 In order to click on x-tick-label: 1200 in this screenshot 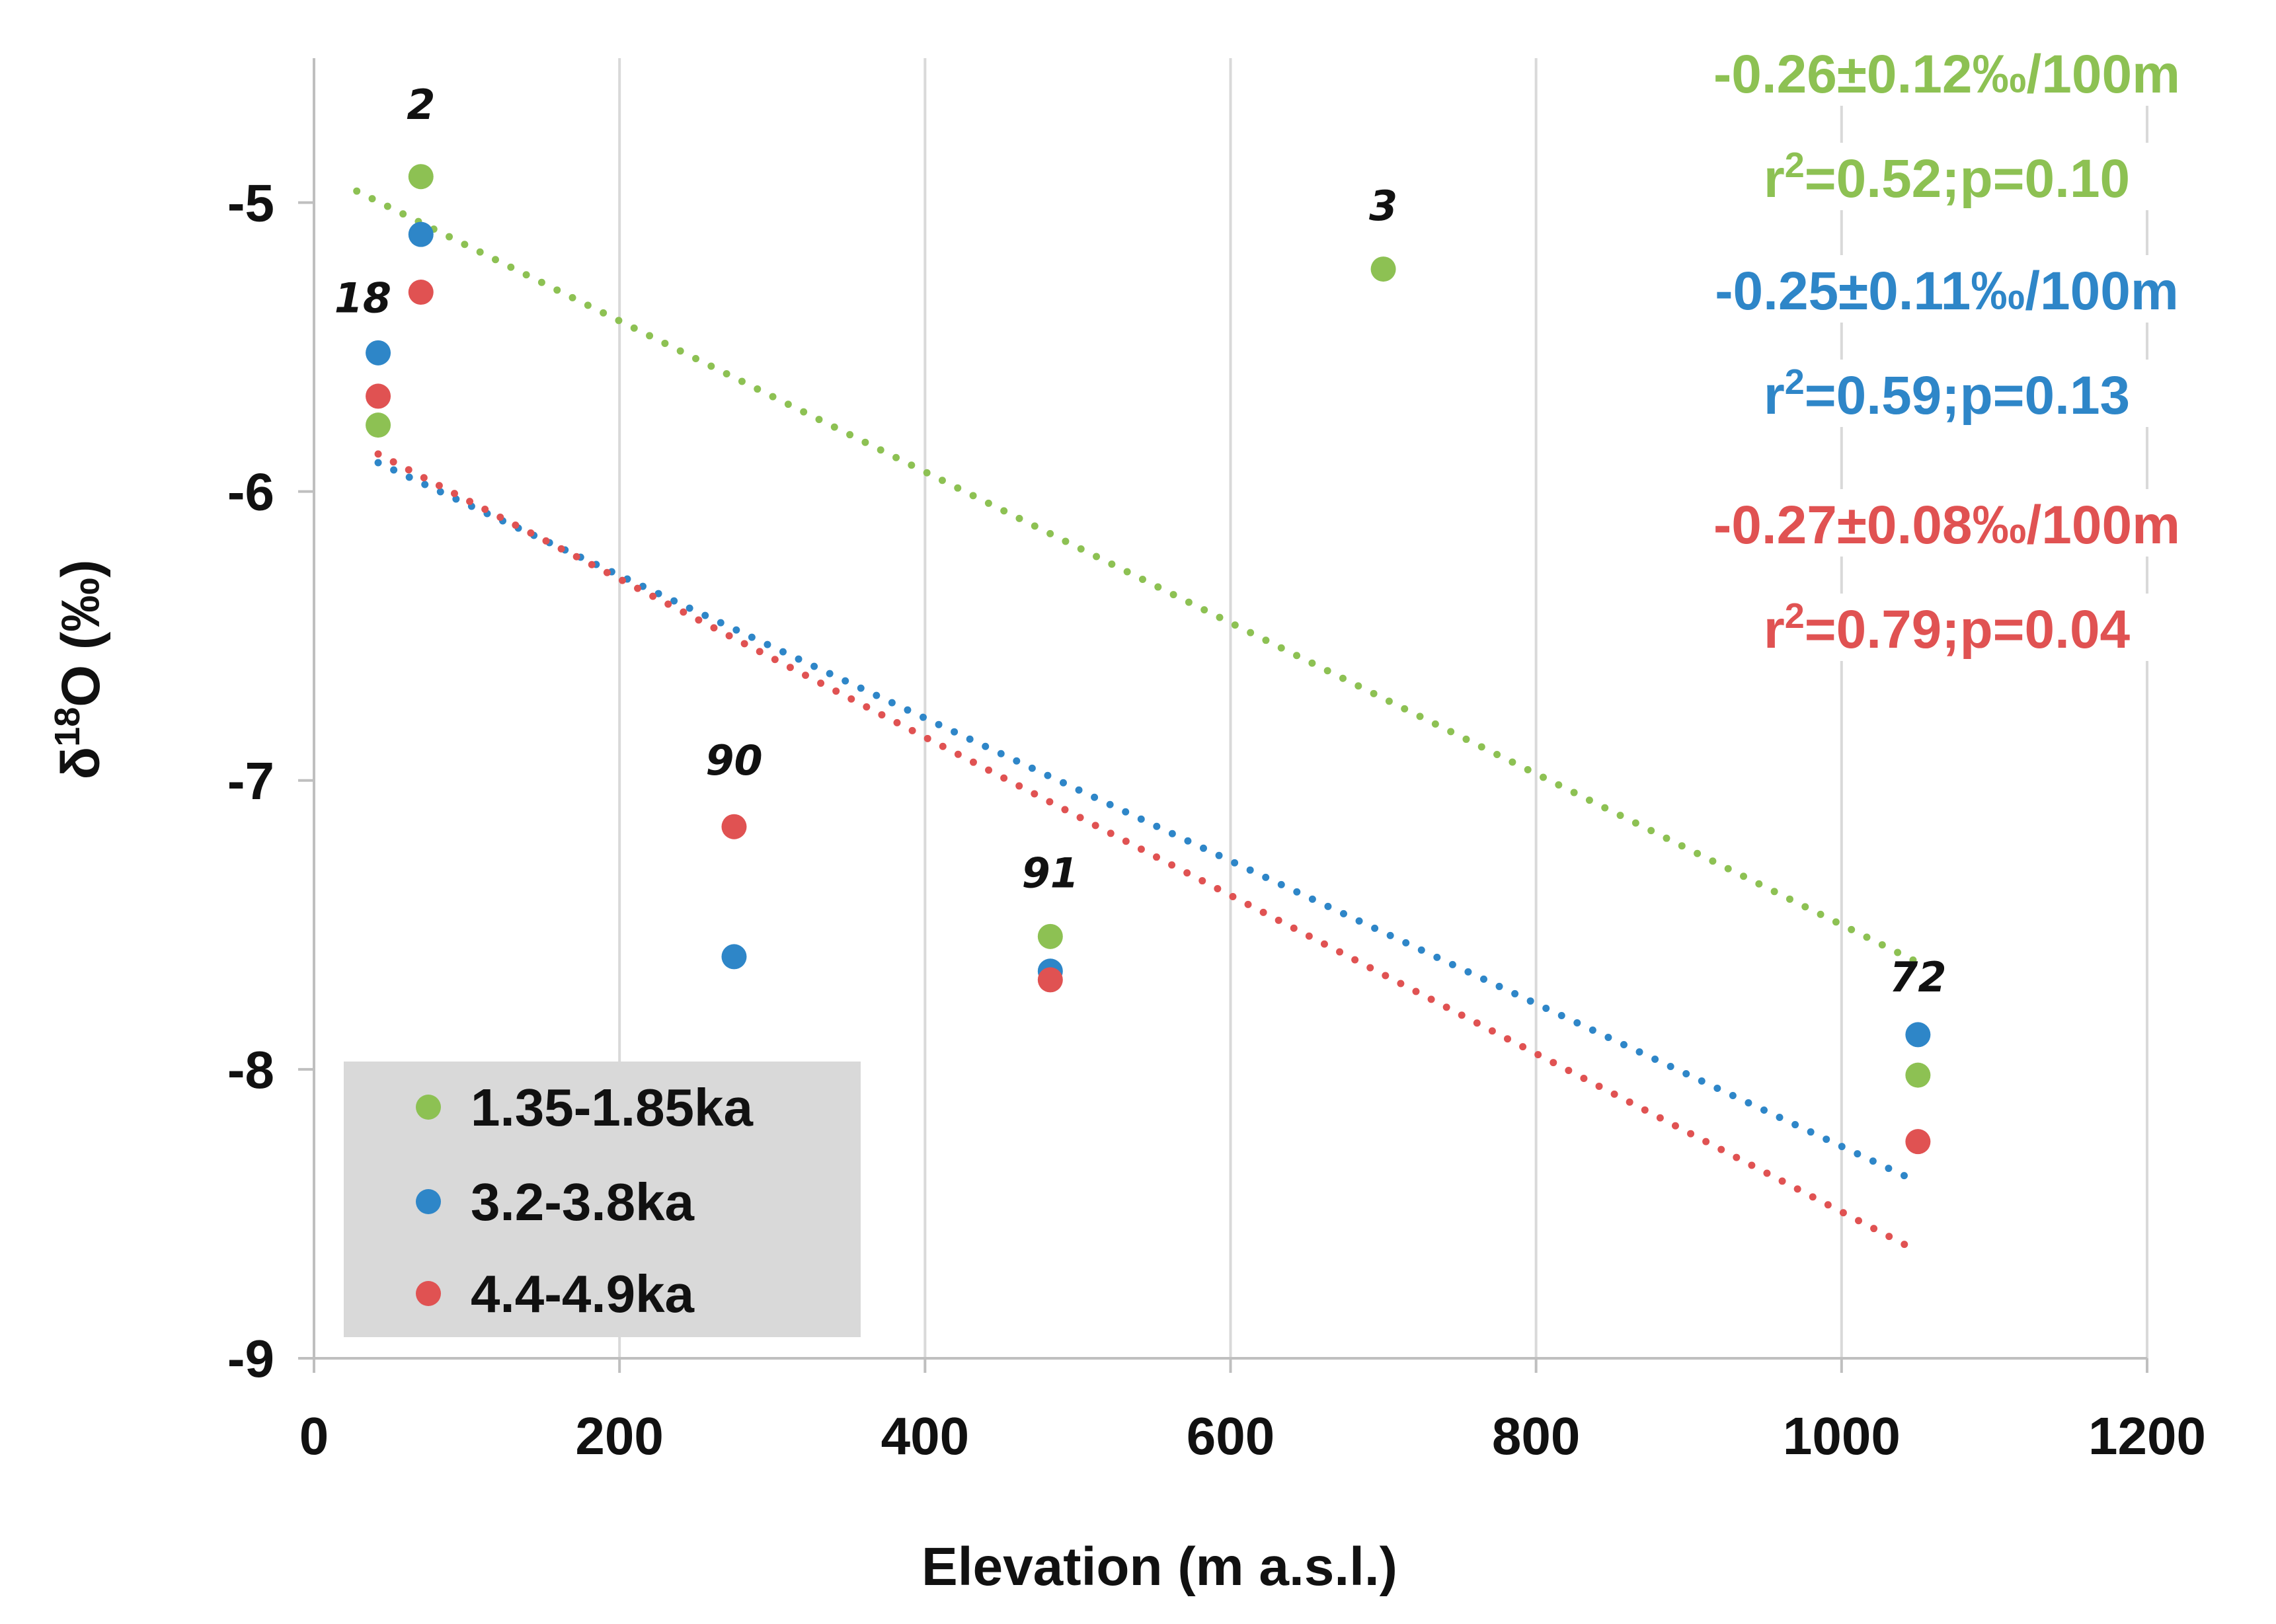, I will do `click(2147, 1436)`.